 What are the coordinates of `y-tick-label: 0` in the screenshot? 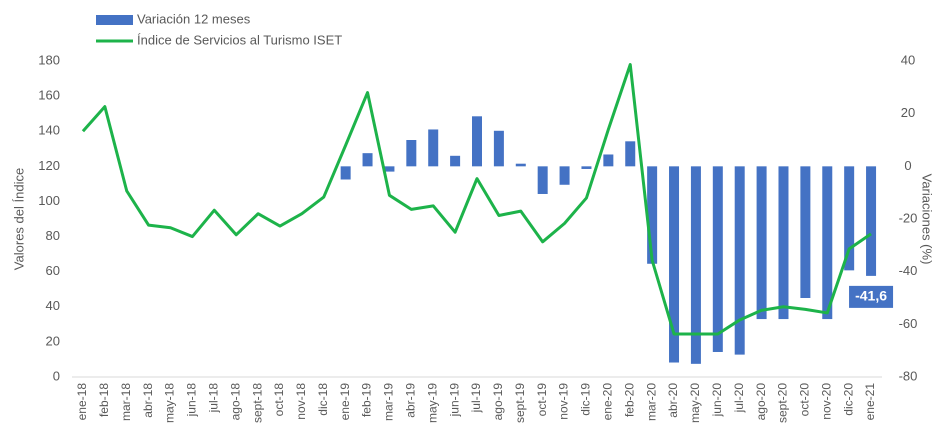 It's located at (56, 375).